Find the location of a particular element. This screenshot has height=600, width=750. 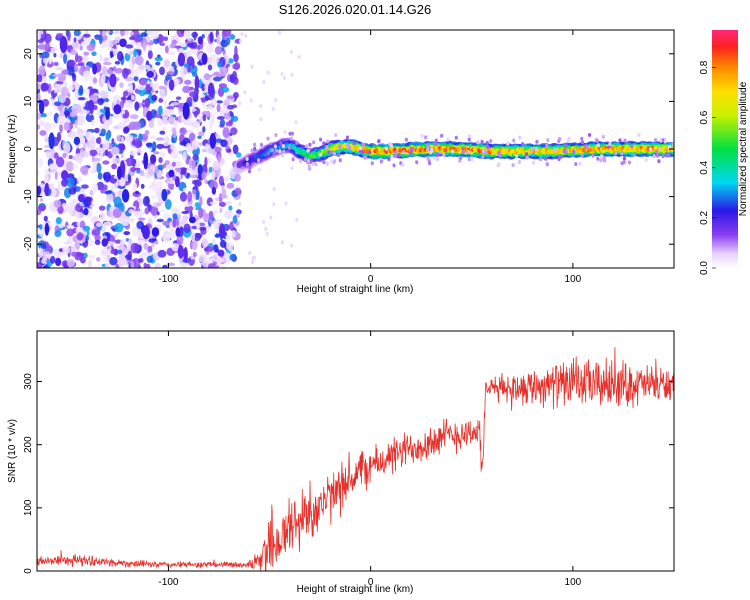

y-tick-label: 300 is located at coordinates (28, 381).